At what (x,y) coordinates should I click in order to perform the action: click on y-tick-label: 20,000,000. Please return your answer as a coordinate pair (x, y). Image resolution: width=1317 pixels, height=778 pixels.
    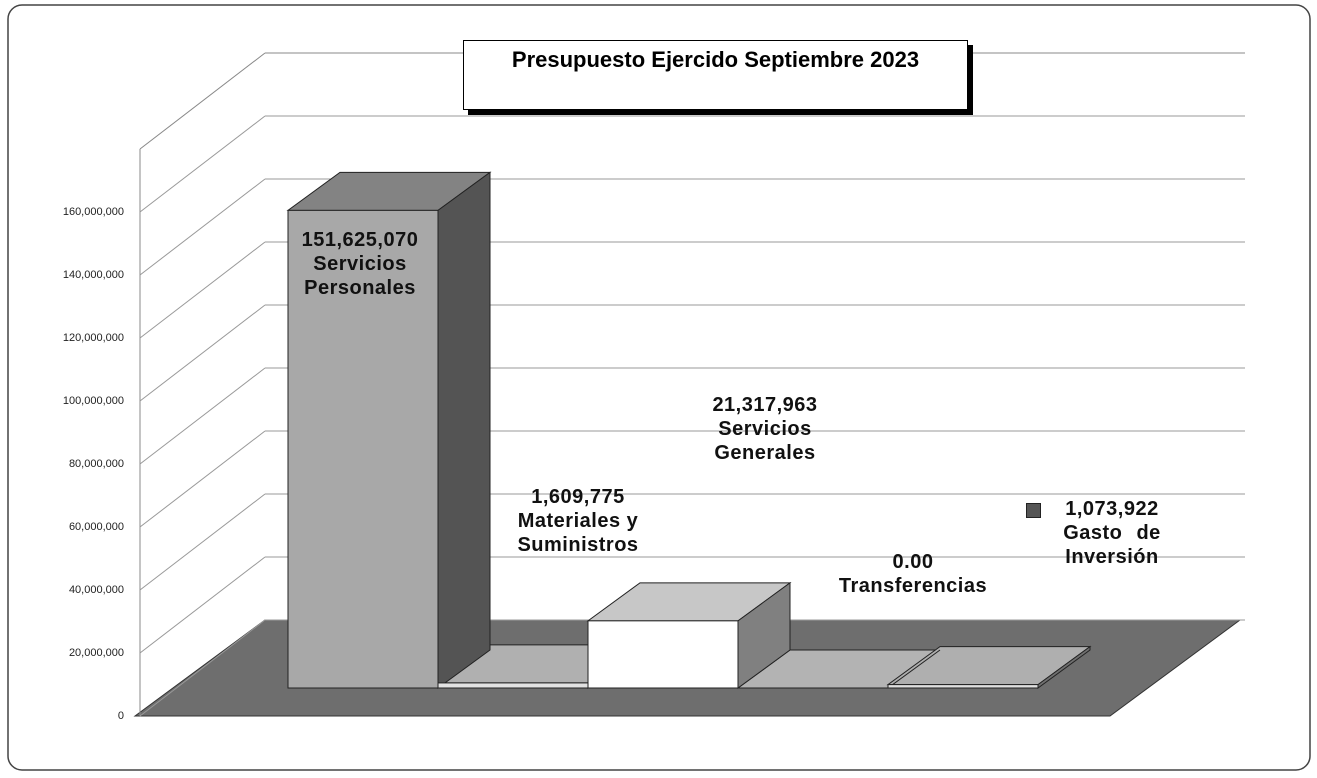
    Looking at the image, I should click on (96, 653).